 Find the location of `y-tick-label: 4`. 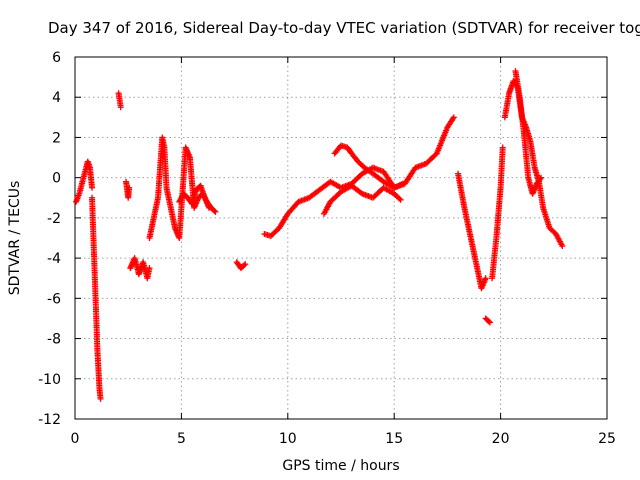

y-tick-label: 4 is located at coordinates (56, 98).